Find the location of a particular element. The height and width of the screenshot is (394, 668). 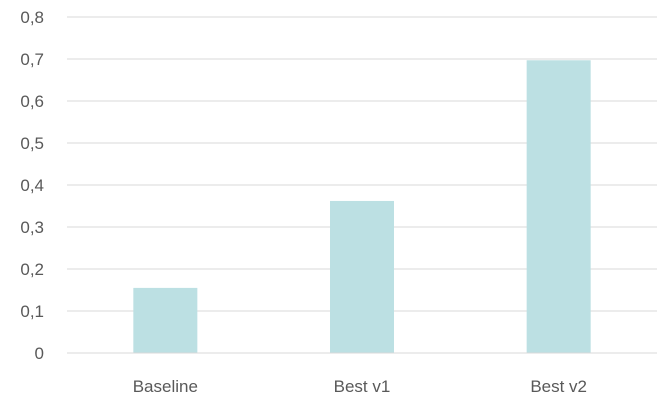

x-category-label: Baseline is located at coordinates (165, 385).